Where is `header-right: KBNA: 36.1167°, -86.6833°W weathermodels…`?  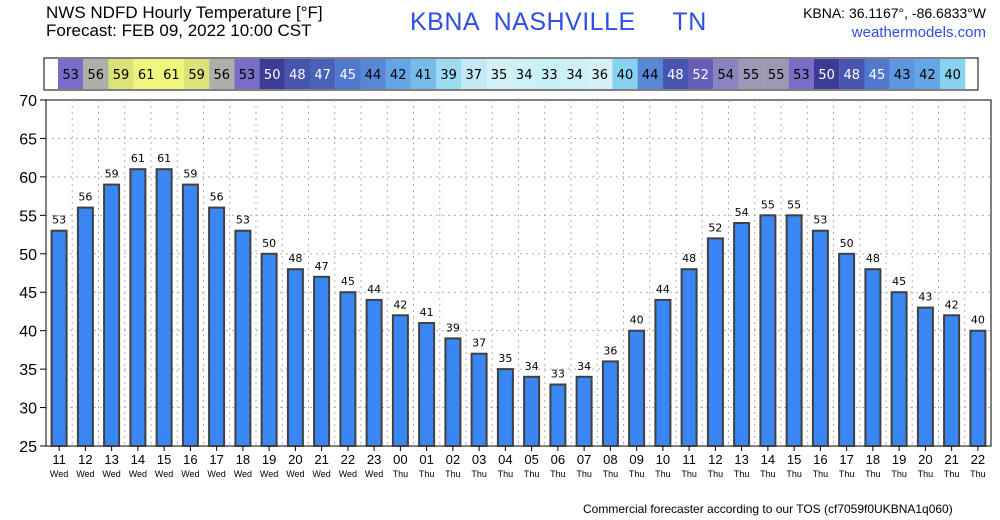 header-right: KBNA: 36.1167°, -86.6833°W weathermodels… is located at coordinates (894, 23).